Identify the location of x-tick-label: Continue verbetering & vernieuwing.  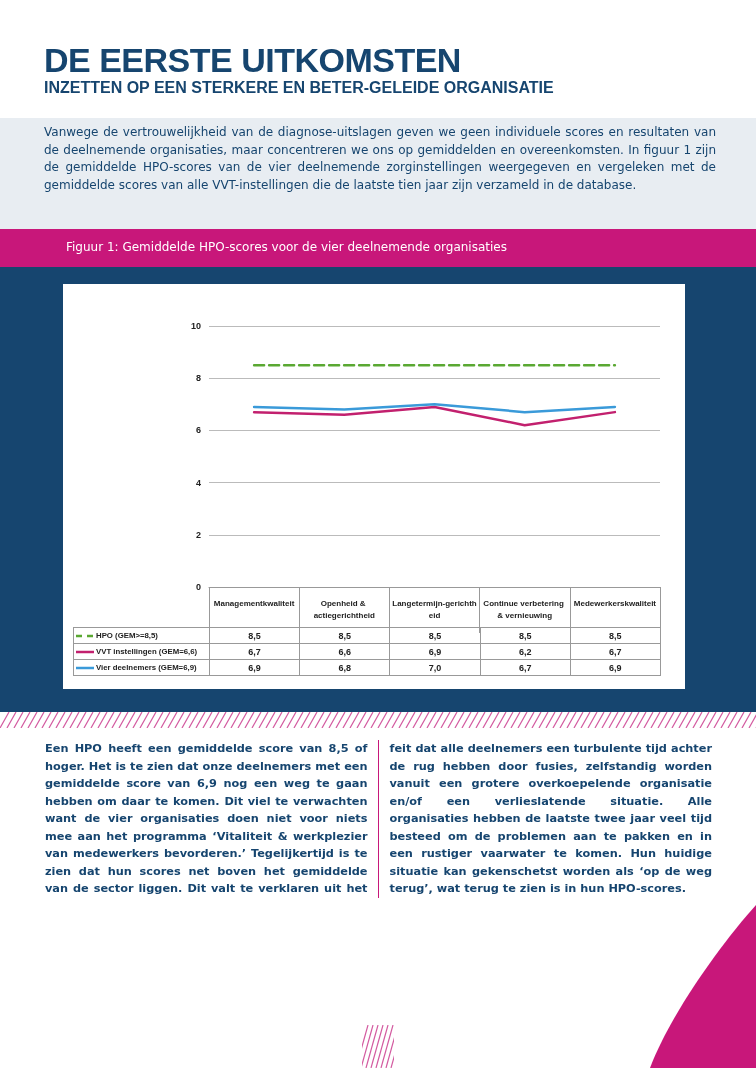
(525, 609).